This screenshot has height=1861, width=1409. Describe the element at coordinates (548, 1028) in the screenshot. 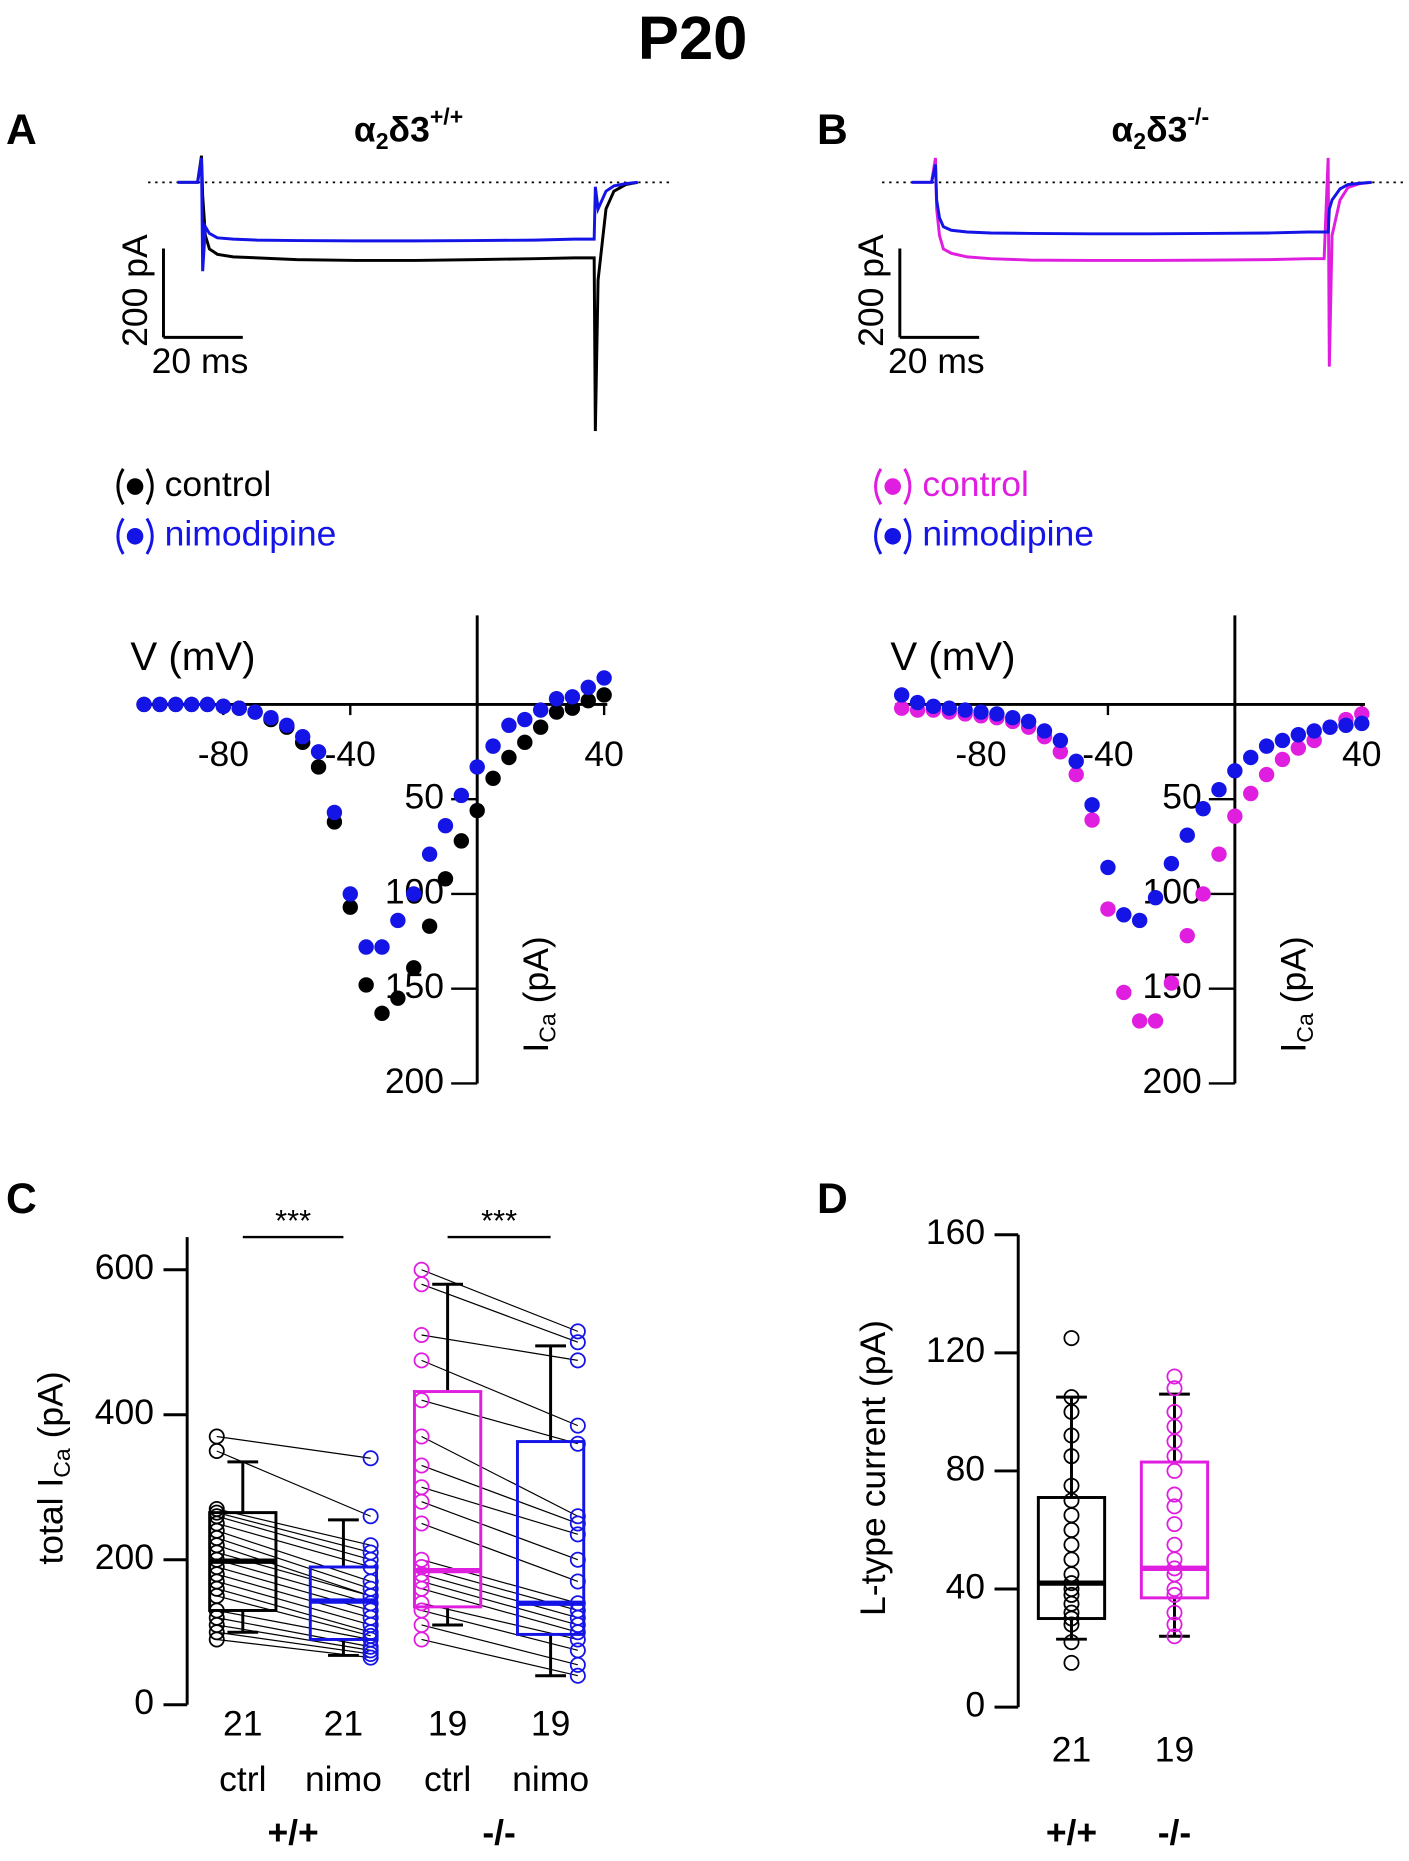

I see `y-axis-label-part: Ca` at that location.